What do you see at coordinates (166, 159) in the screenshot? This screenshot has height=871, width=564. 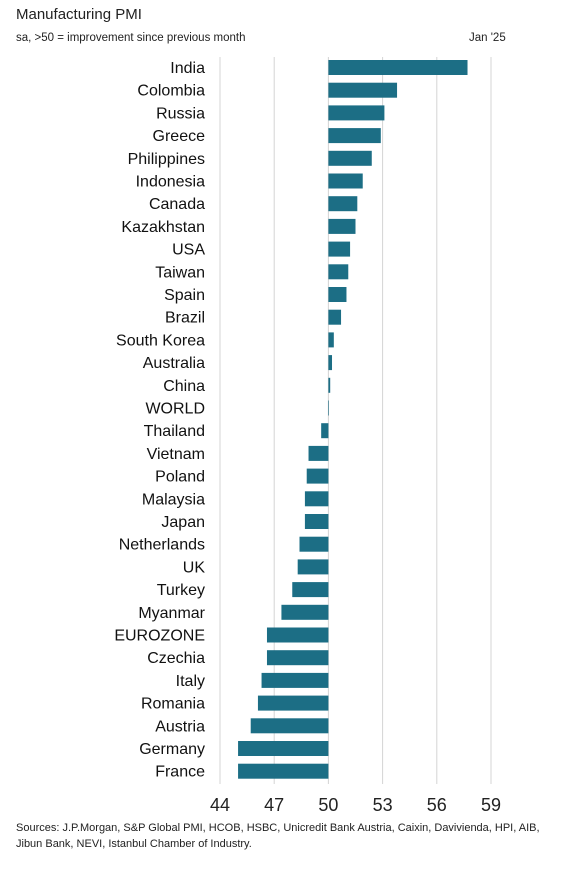 I see `category-label: Philippines` at bounding box center [166, 159].